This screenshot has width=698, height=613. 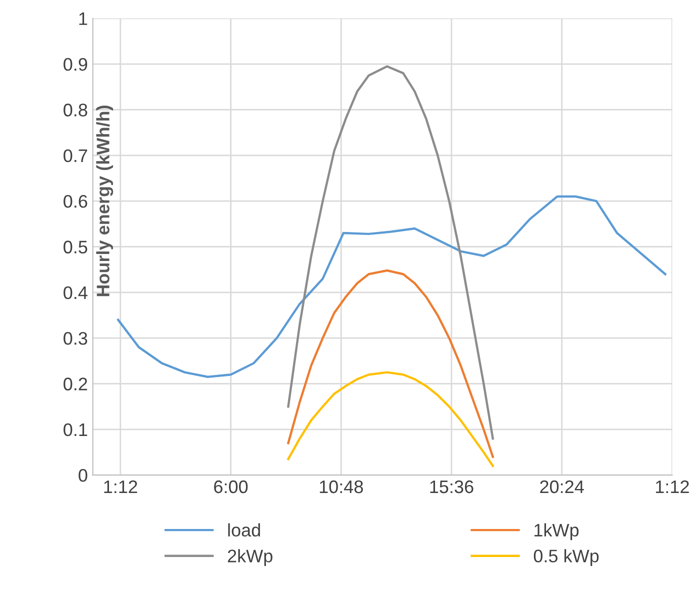 What do you see at coordinates (83, 475) in the screenshot?
I see `y-tick-label: 0` at bounding box center [83, 475].